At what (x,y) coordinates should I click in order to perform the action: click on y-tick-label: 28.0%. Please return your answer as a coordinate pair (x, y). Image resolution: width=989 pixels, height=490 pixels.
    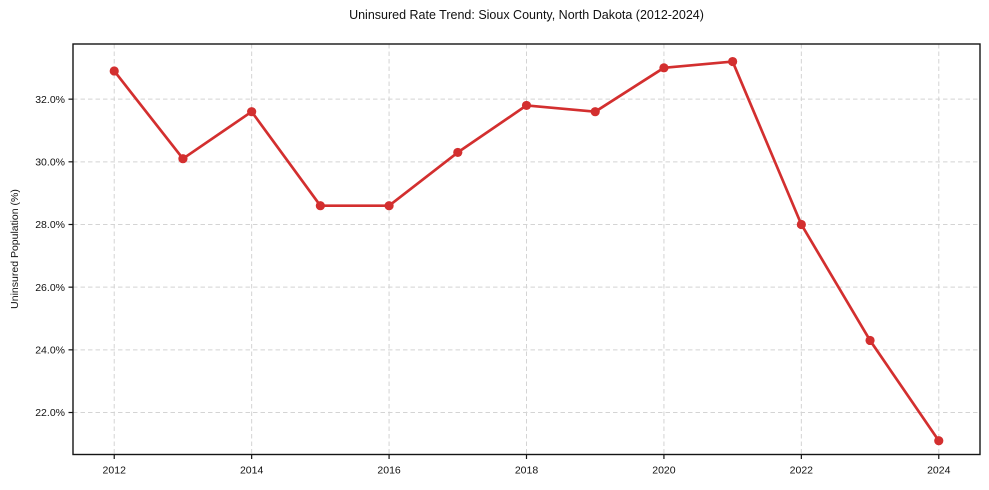
    Looking at the image, I should click on (50, 225).